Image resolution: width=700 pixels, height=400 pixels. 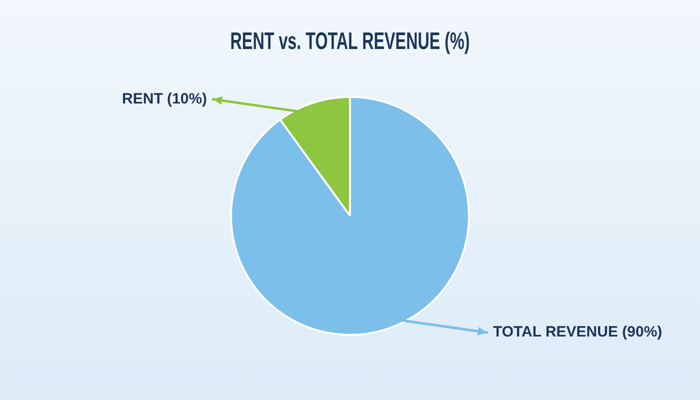 What do you see at coordinates (350, 41) in the screenshot?
I see `chart-title: RENT vs. TOTAL REVENUE (%)` at bounding box center [350, 41].